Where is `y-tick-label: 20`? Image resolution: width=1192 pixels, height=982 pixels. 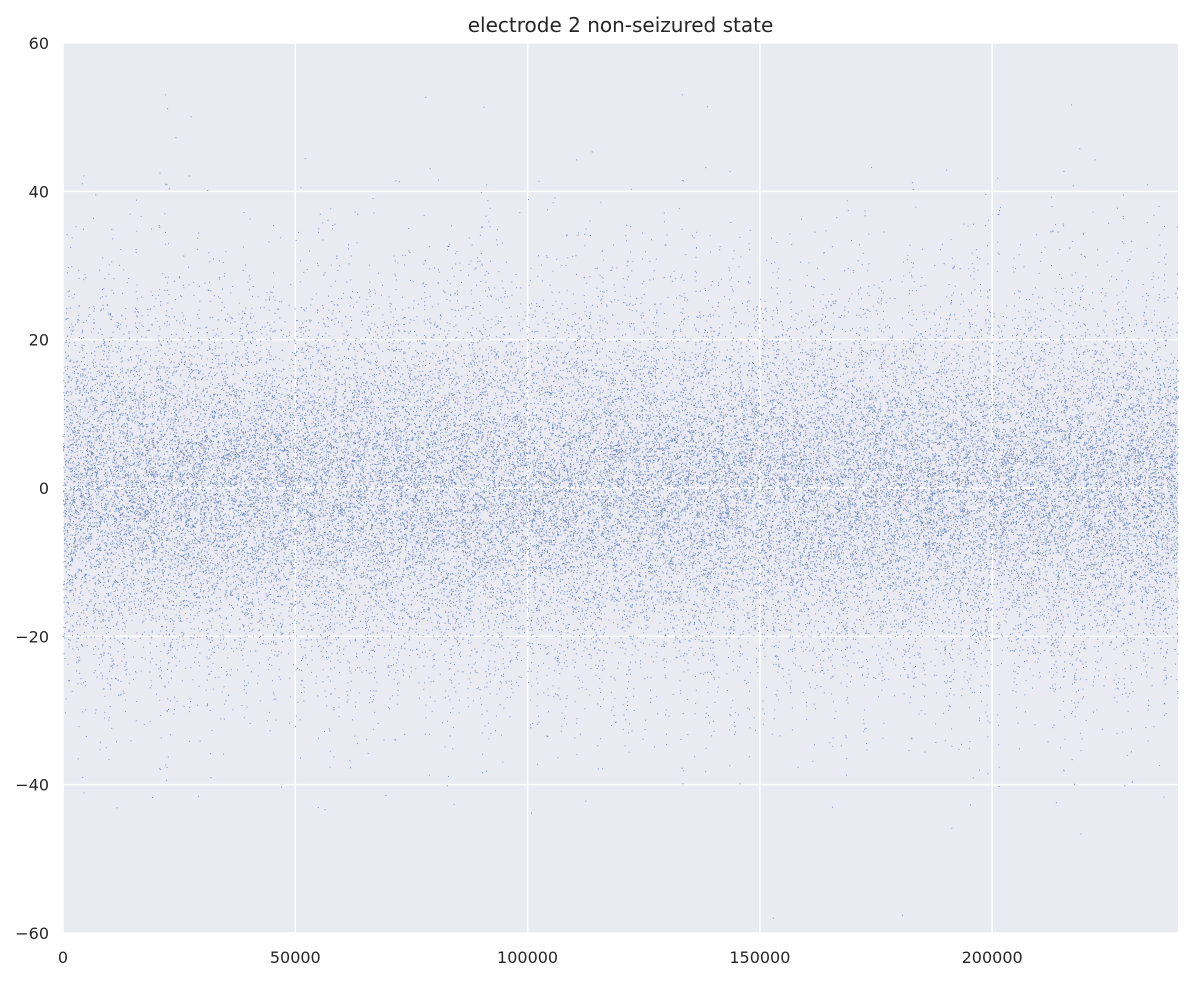 y-tick-label: 20 is located at coordinates (39, 340).